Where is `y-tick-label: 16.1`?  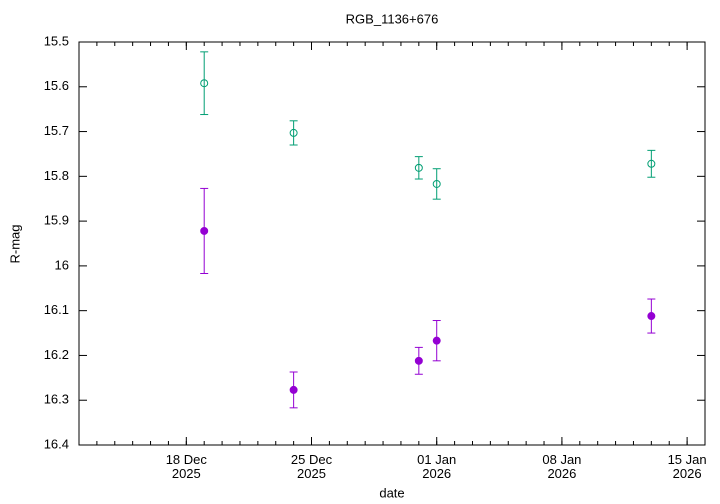 y-tick-label: 16.1 is located at coordinates (56, 309).